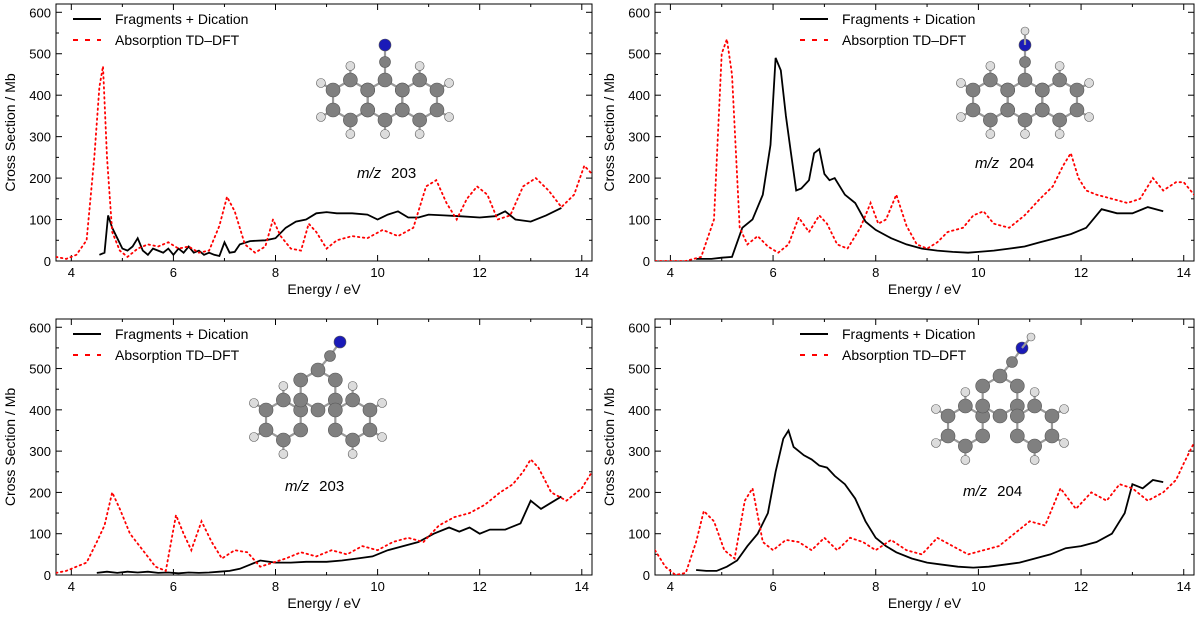  Describe the element at coordinates (47, 261) in the screenshot. I see `y-tick-label: 0` at that location.